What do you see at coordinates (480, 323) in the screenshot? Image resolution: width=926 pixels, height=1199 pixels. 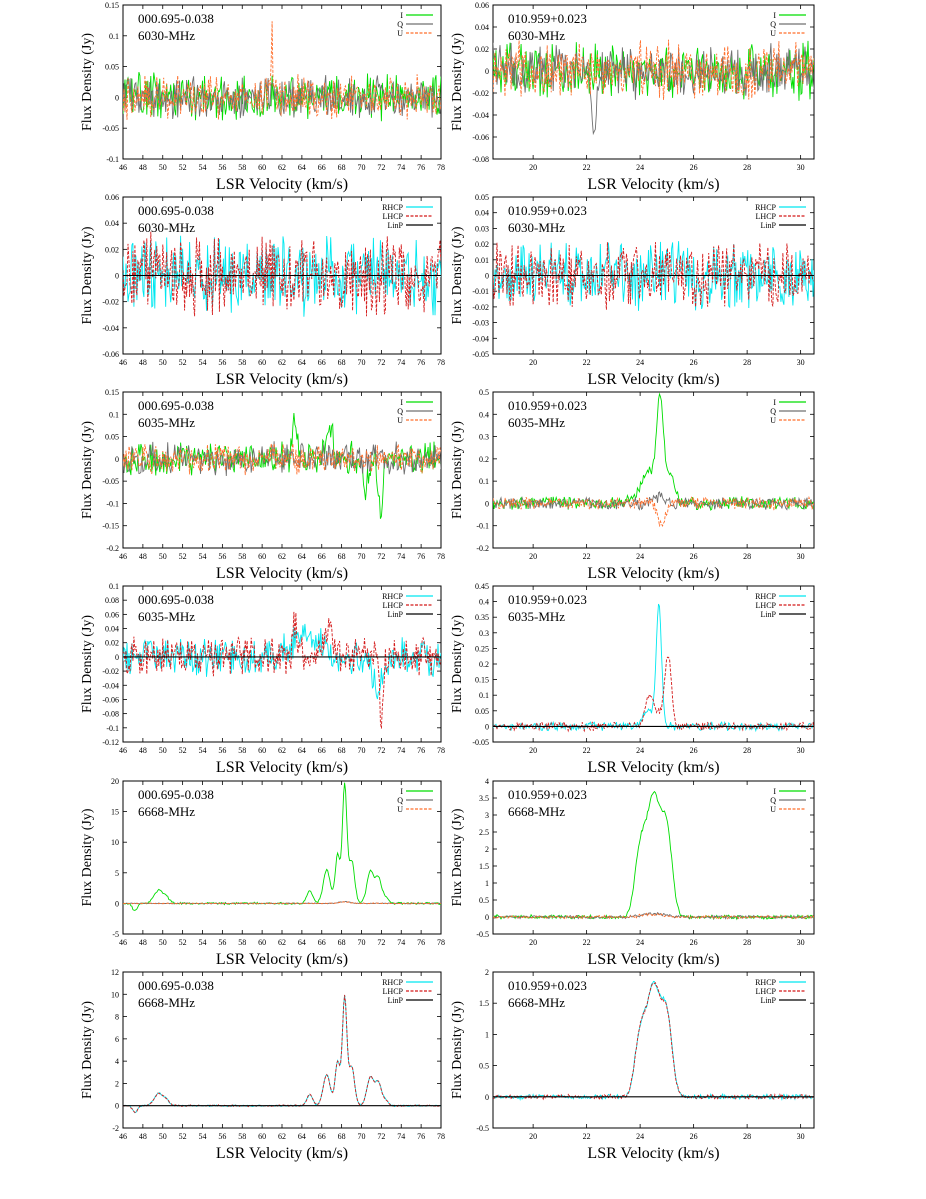 I see `y-tick-label: -0.03` at bounding box center [480, 323].